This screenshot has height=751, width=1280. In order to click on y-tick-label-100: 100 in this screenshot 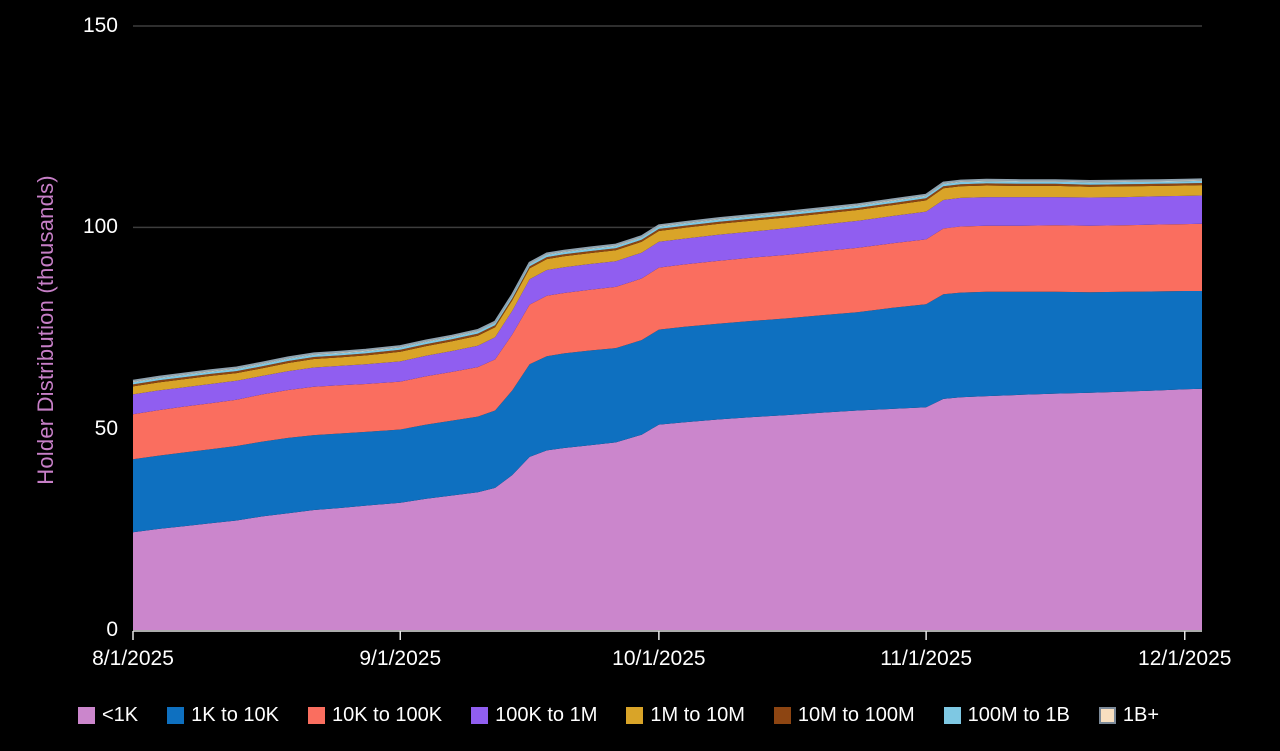, I will do `click(100, 227)`.